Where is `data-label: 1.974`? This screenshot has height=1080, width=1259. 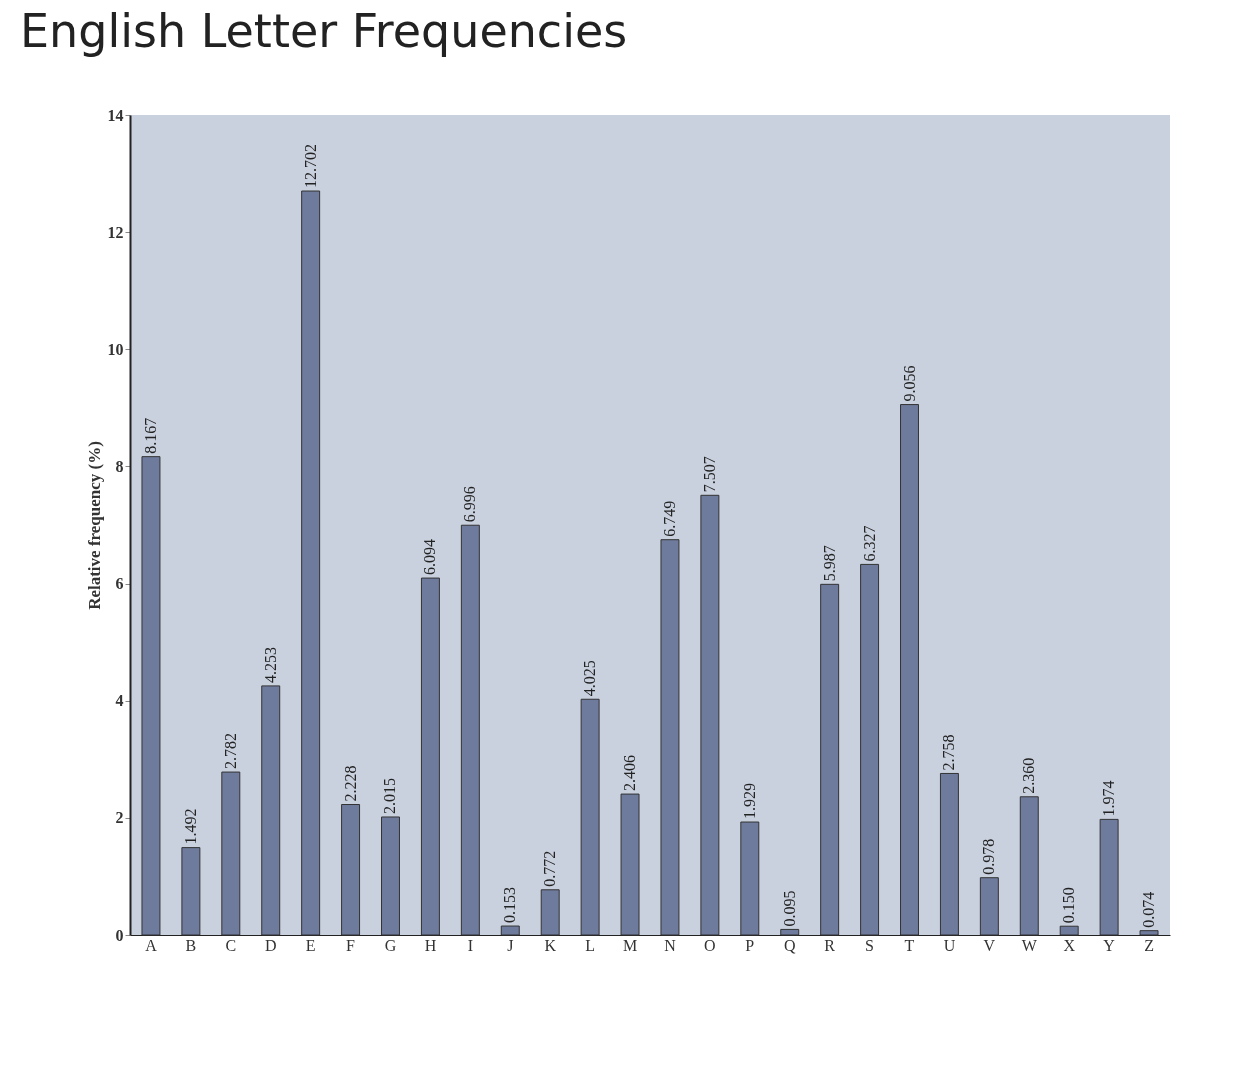 data-label: 1.974 is located at coordinates (1109, 798).